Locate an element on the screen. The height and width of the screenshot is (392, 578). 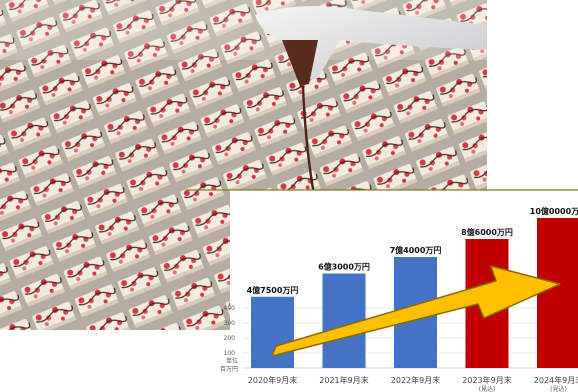
y-tick-label: 200 is located at coordinates (230, 338).